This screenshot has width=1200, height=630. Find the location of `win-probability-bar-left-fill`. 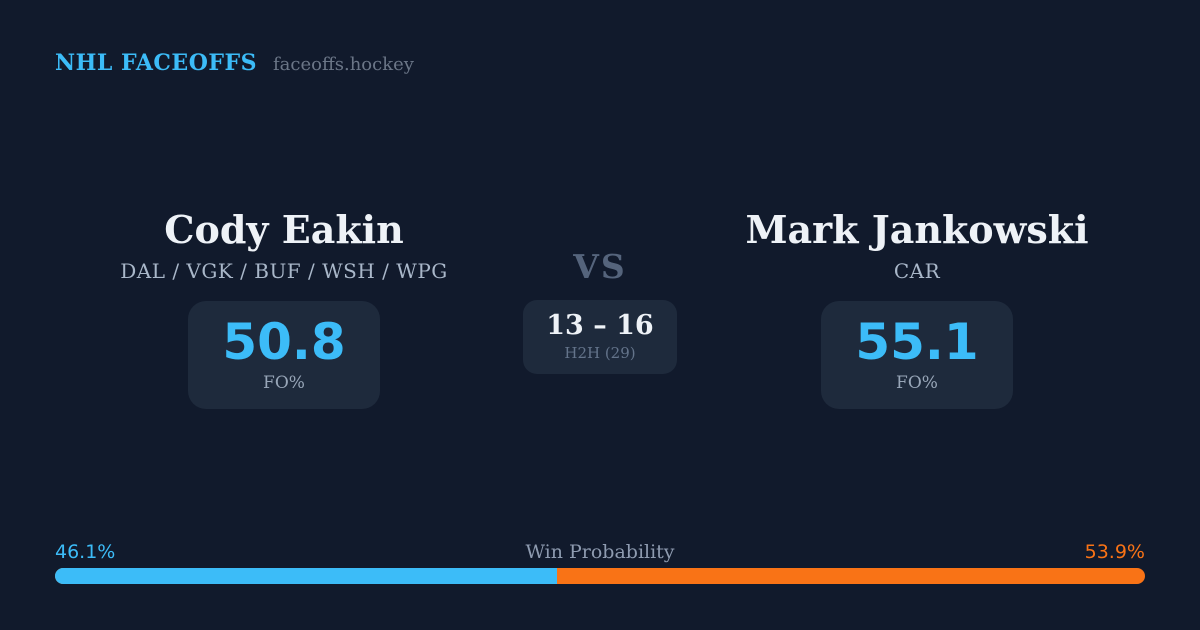

win-probability-bar-left-fill is located at coordinates (306, 576).